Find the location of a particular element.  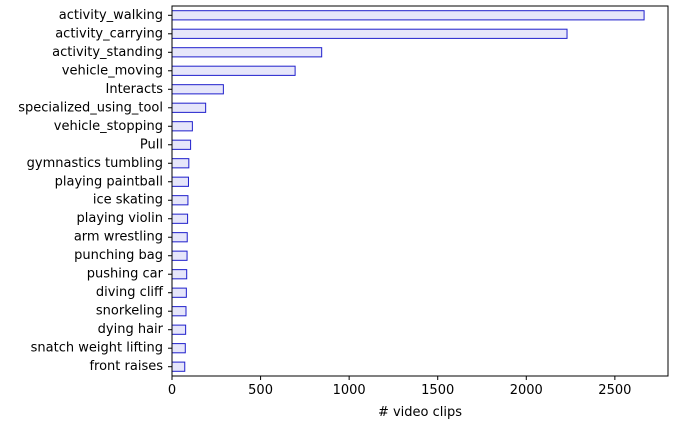

y-tick-label: specialized_using_tool is located at coordinates (90, 107).